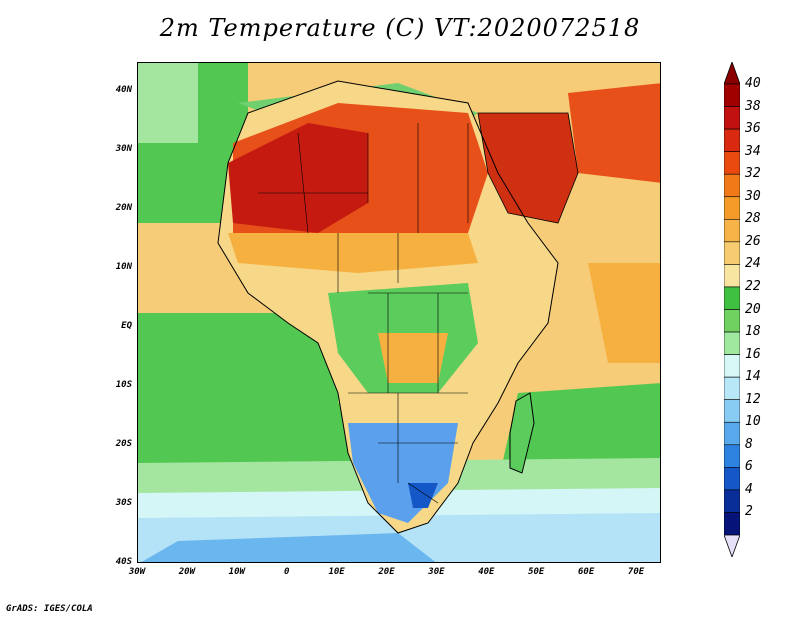 The height and width of the screenshot is (618, 800). I want to click on arabia-hot, so click(528, 168).